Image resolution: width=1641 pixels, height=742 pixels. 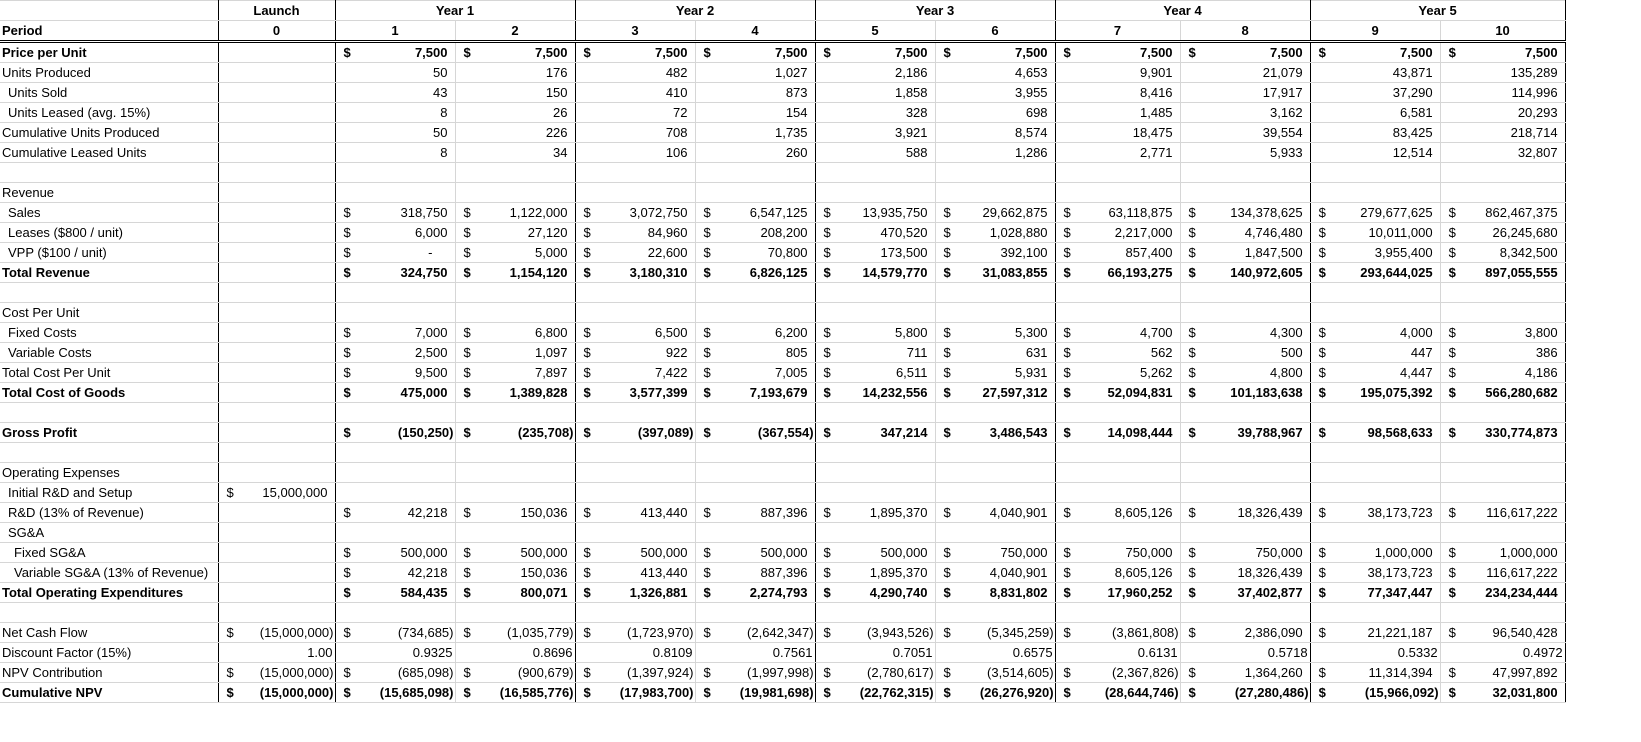 I want to click on value-cell: $7,193,679, so click(x=755, y=392).